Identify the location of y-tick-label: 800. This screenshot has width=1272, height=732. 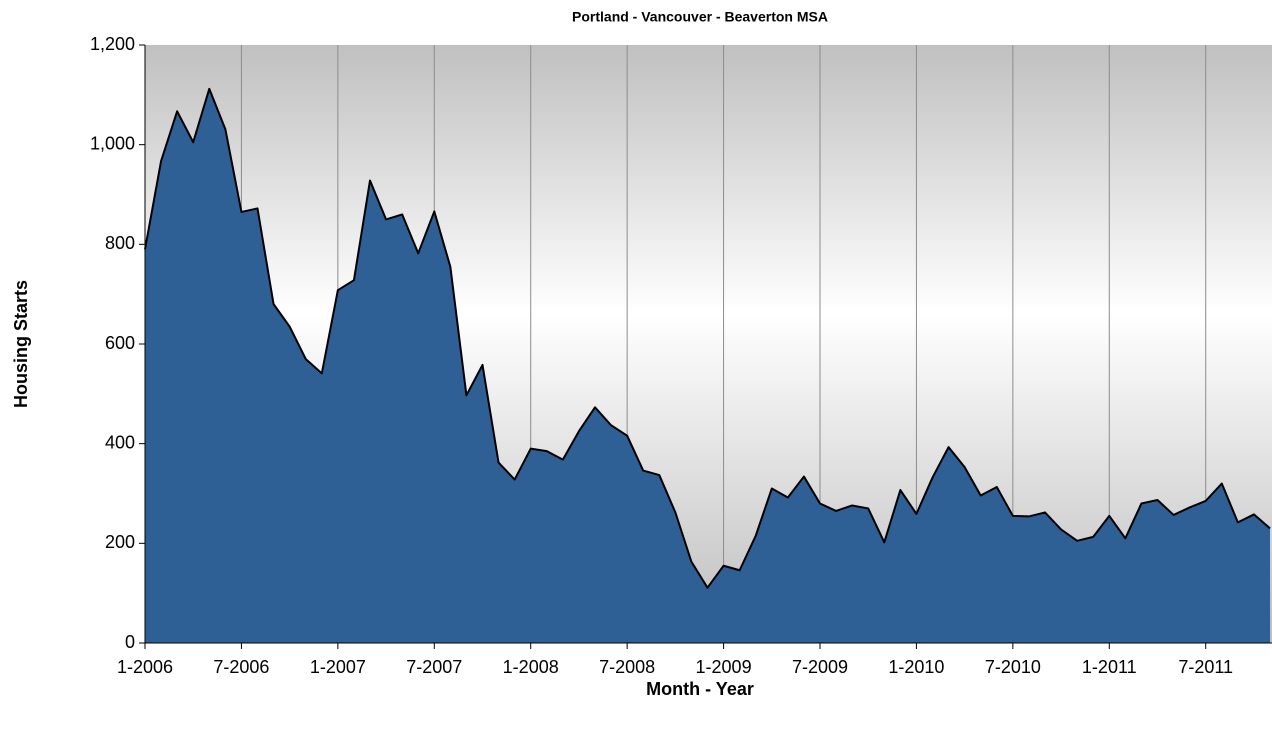
(120, 243).